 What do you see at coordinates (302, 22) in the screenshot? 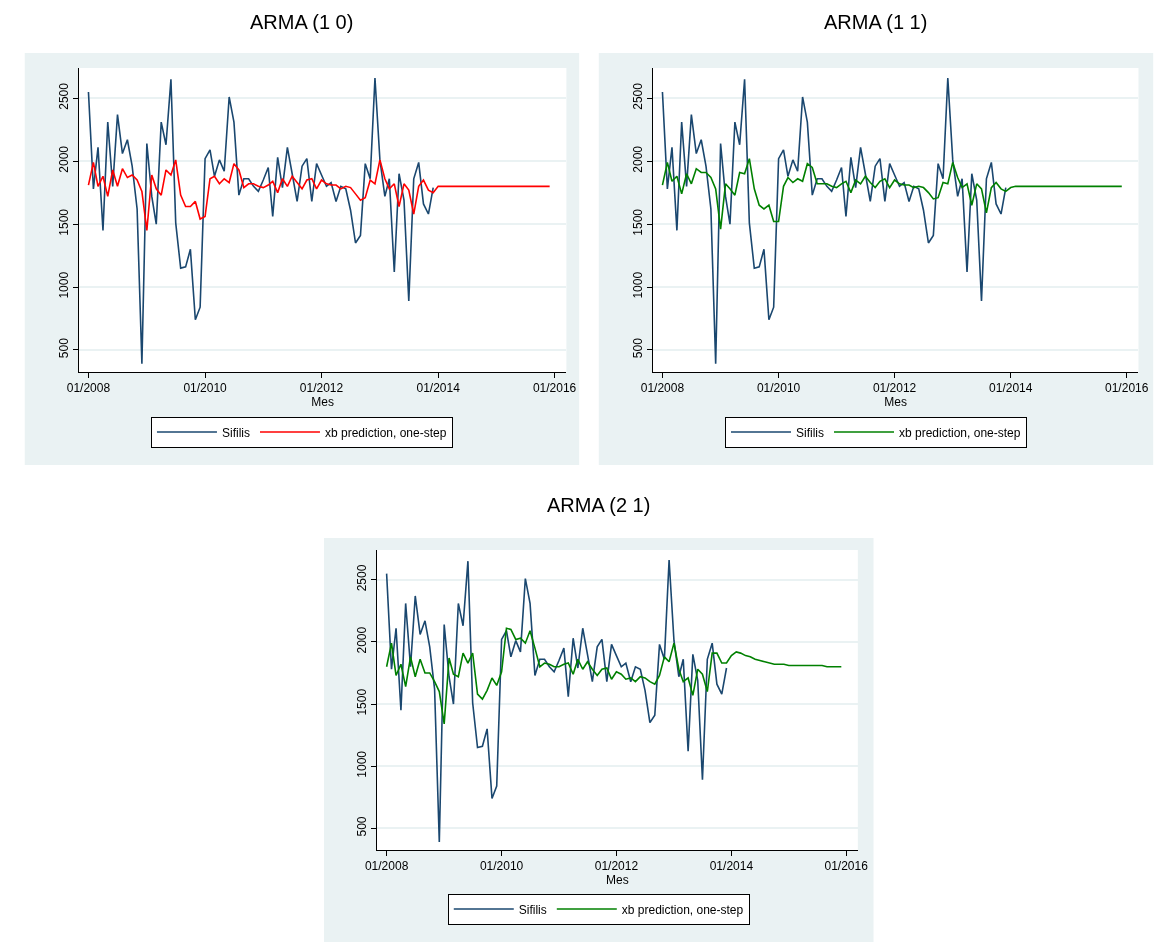
I see `chart-title: ARMA (1 0)` at bounding box center [302, 22].